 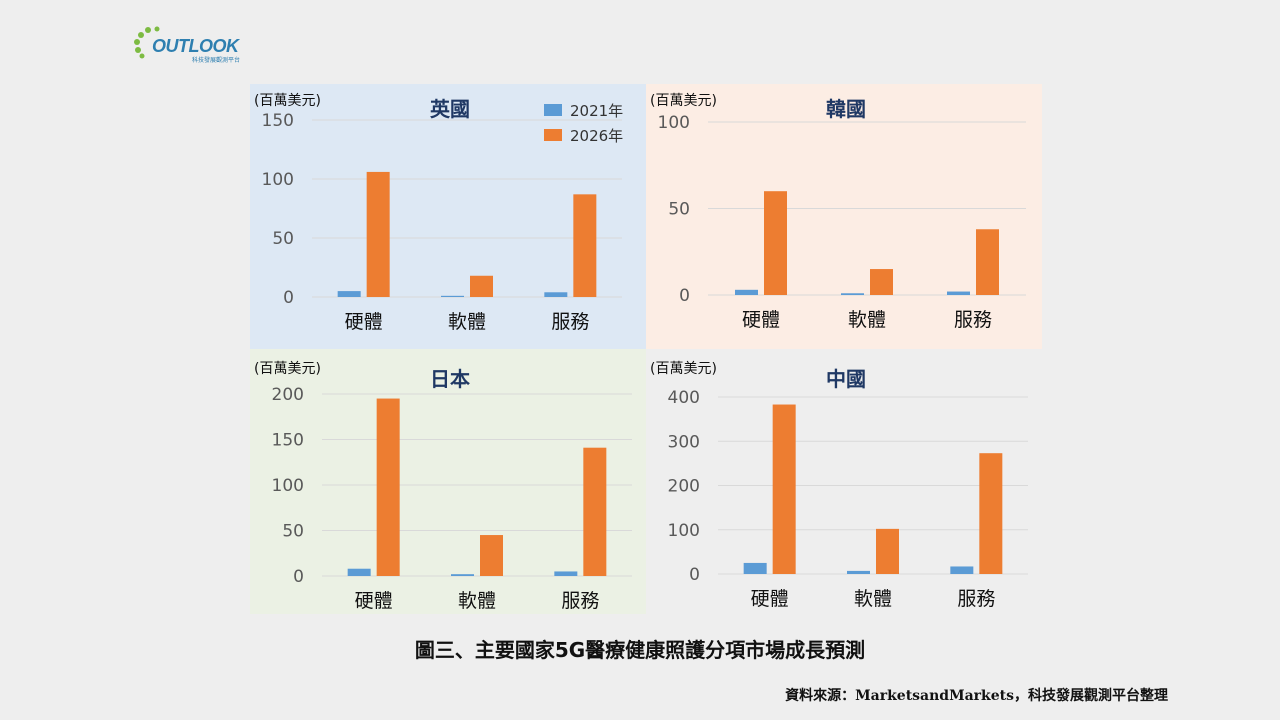 I want to click on y-tick-label: 400, so click(x=684, y=398).